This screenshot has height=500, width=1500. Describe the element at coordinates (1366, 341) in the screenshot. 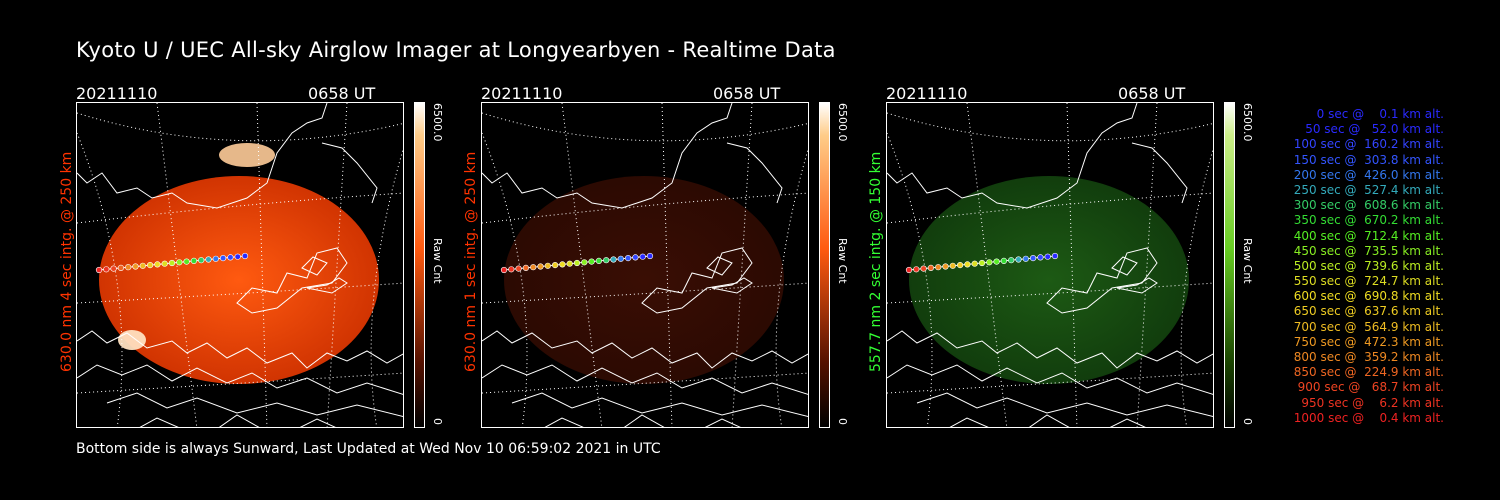

I see `legend-item: 750 sec @ 472.3 km alt.` at that location.